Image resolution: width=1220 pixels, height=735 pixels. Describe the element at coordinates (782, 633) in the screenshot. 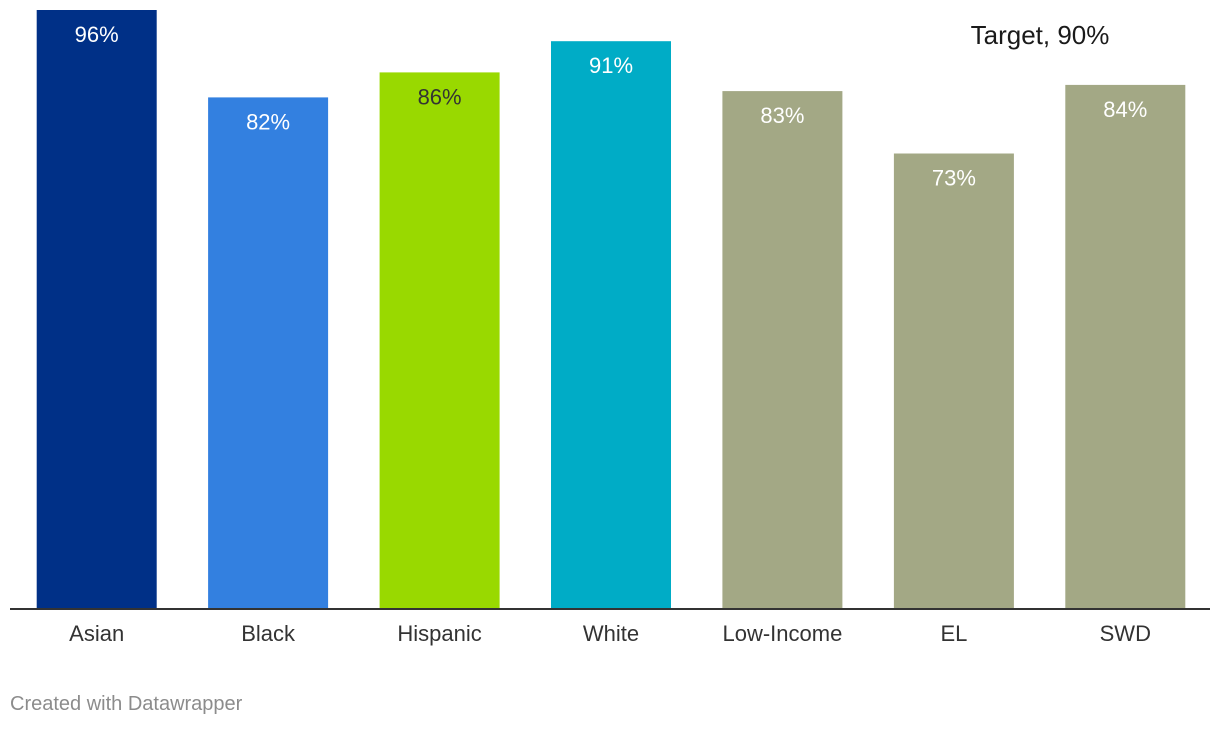

I see `category-label-low-income: Low-Income` at that location.